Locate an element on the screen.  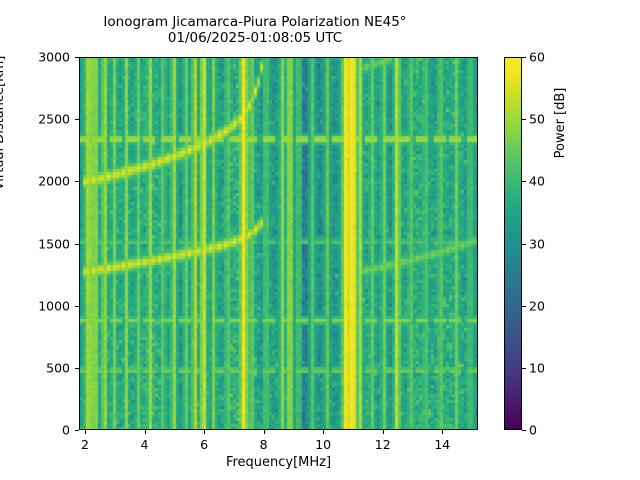
x-axis-tick-label: 4 is located at coordinates (144, 444).